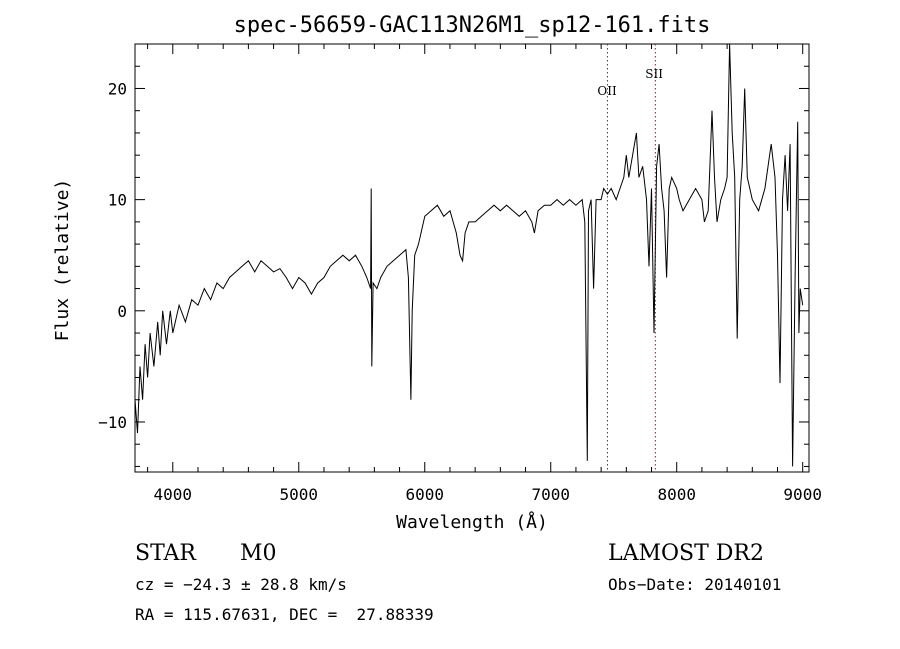 The width and height of the screenshot is (900, 649). Describe the element at coordinates (686, 553) in the screenshot. I see `survey-name: LAMOST DR2` at that location.